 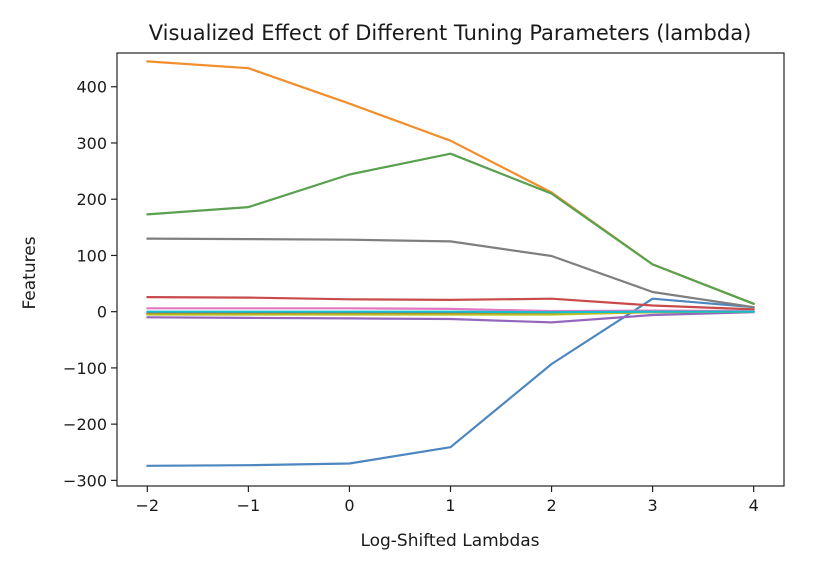 What do you see at coordinates (91, 87) in the screenshot?
I see `y-tick-label: 400` at bounding box center [91, 87].